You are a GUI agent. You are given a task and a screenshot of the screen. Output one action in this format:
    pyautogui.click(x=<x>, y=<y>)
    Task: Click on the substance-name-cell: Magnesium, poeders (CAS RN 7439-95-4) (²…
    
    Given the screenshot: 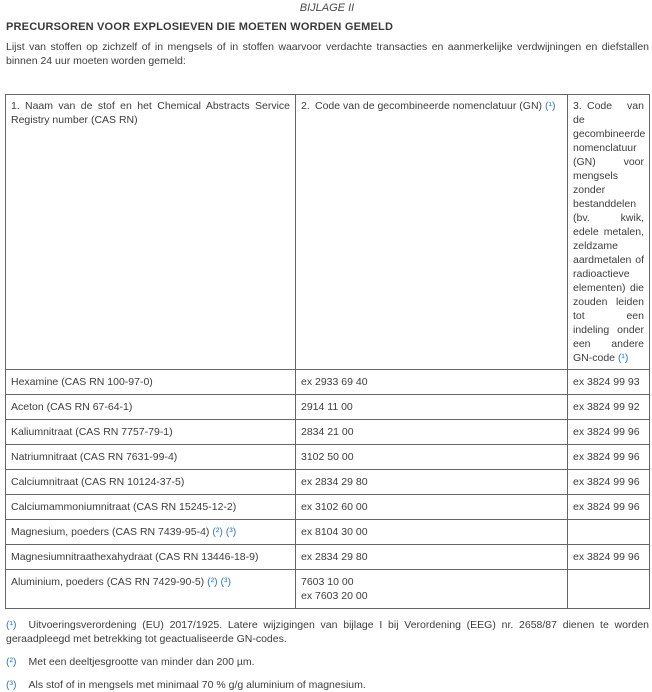 What is the action you would take?
    pyautogui.click(x=150, y=532)
    